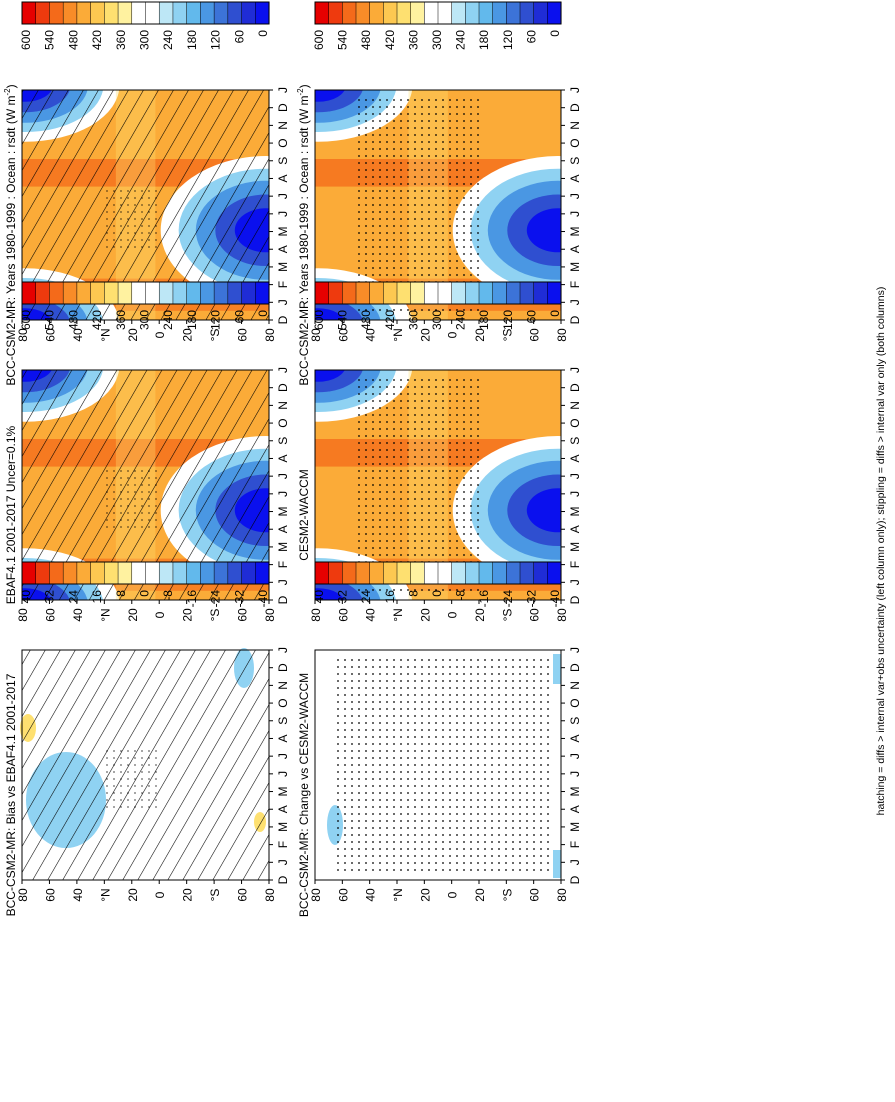 The image size is (895, 1102). What do you see at coordinates (132, 780) in the screenshot?
I see `stippling-overlay` at bounding box center [132, 780].